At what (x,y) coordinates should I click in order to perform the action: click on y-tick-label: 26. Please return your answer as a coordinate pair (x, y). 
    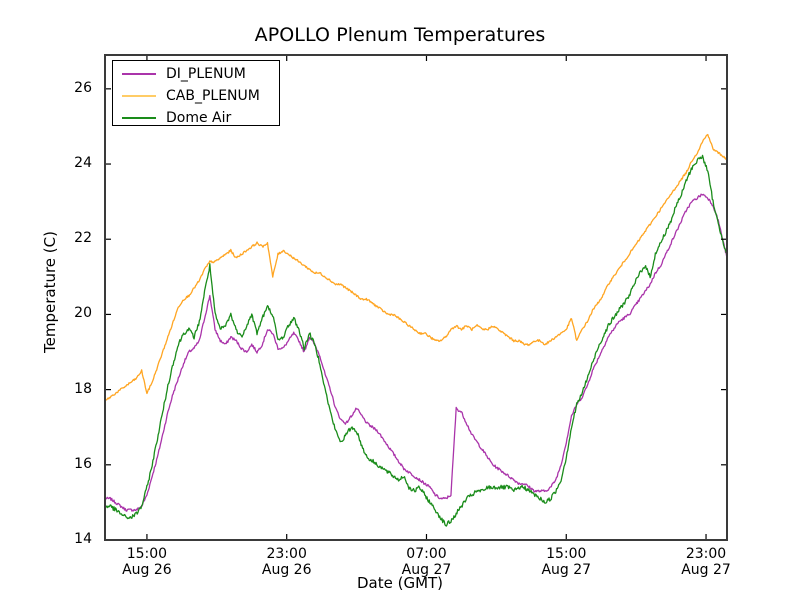
    Looking at the image, I should click on (83, 87).